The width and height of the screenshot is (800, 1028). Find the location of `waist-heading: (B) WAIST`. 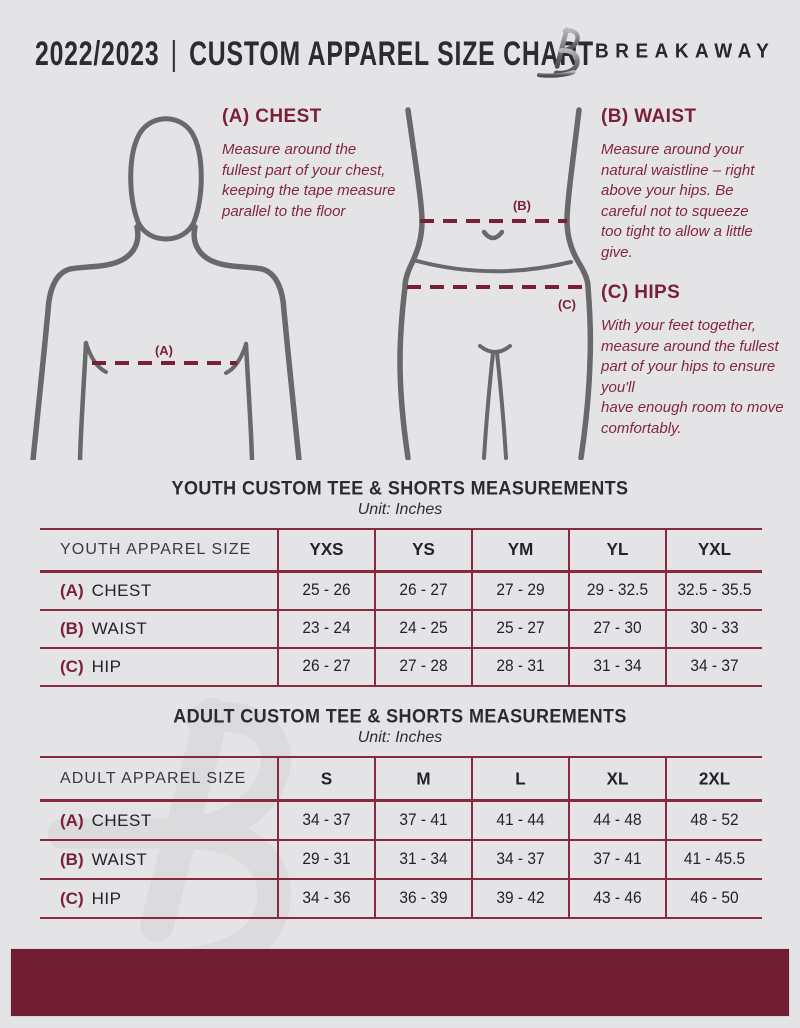

waist-heading: (B) WAIST is located at coordinates (649, 116).